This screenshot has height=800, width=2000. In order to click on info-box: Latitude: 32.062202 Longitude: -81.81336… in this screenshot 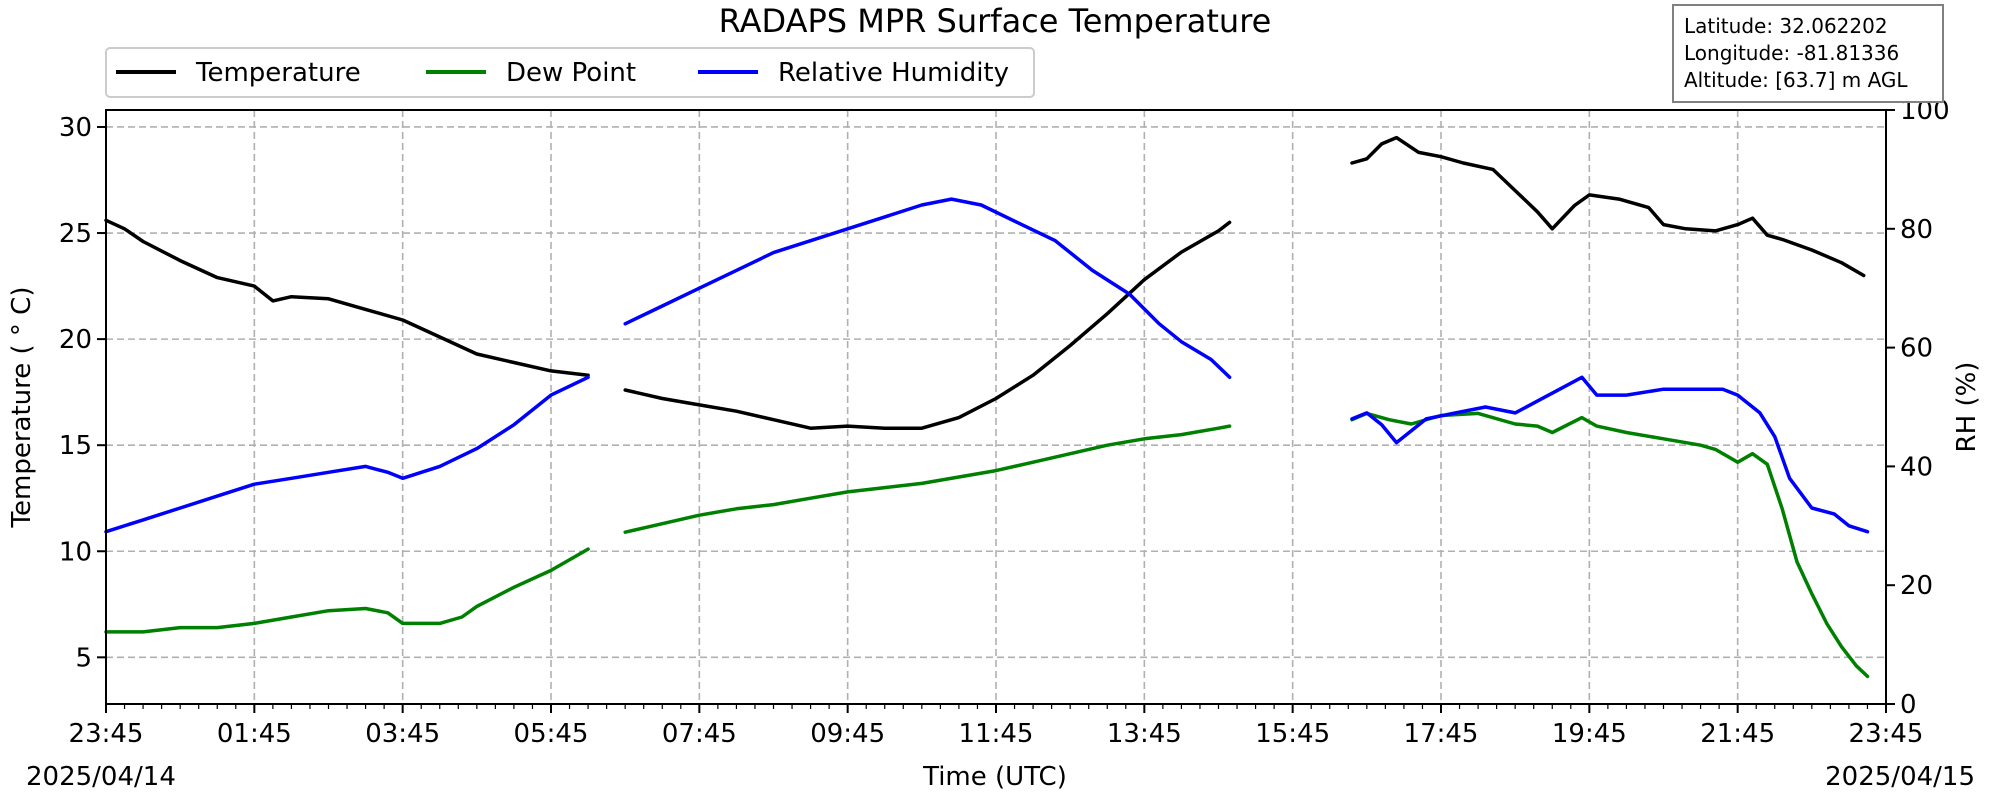, I will do `click(1808, 53)`.